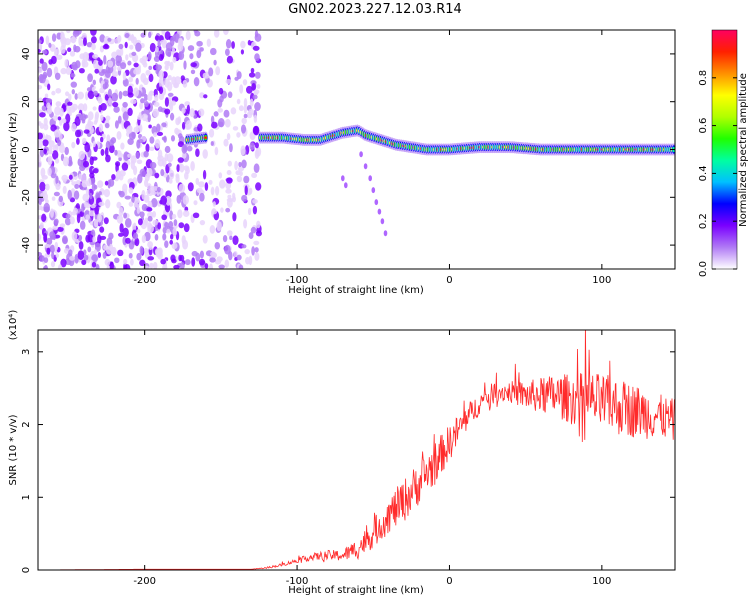 The width and height of the screenshot is (750, 600). I want to click on colorbar-tick-label: 0.2, so click(703, 221).